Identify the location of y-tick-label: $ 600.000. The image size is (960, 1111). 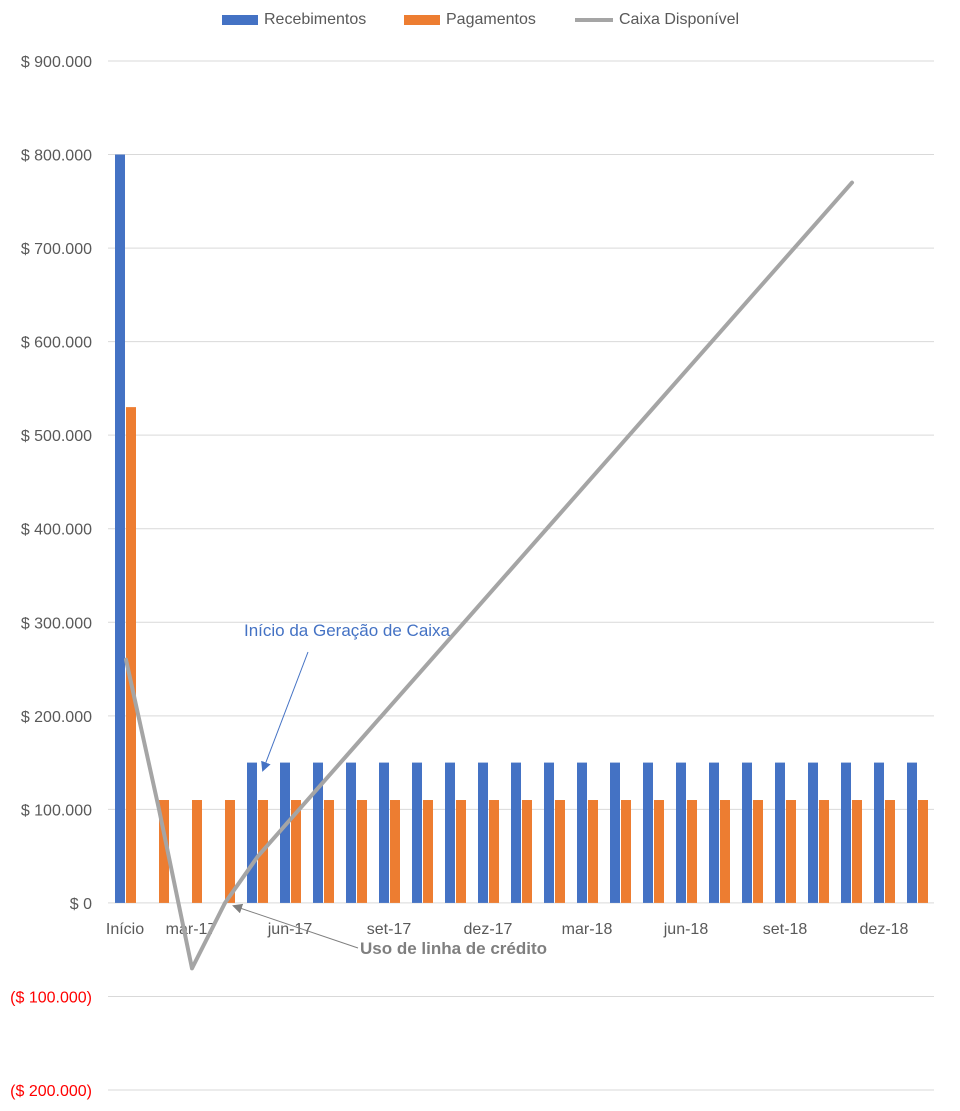
(56, 343).